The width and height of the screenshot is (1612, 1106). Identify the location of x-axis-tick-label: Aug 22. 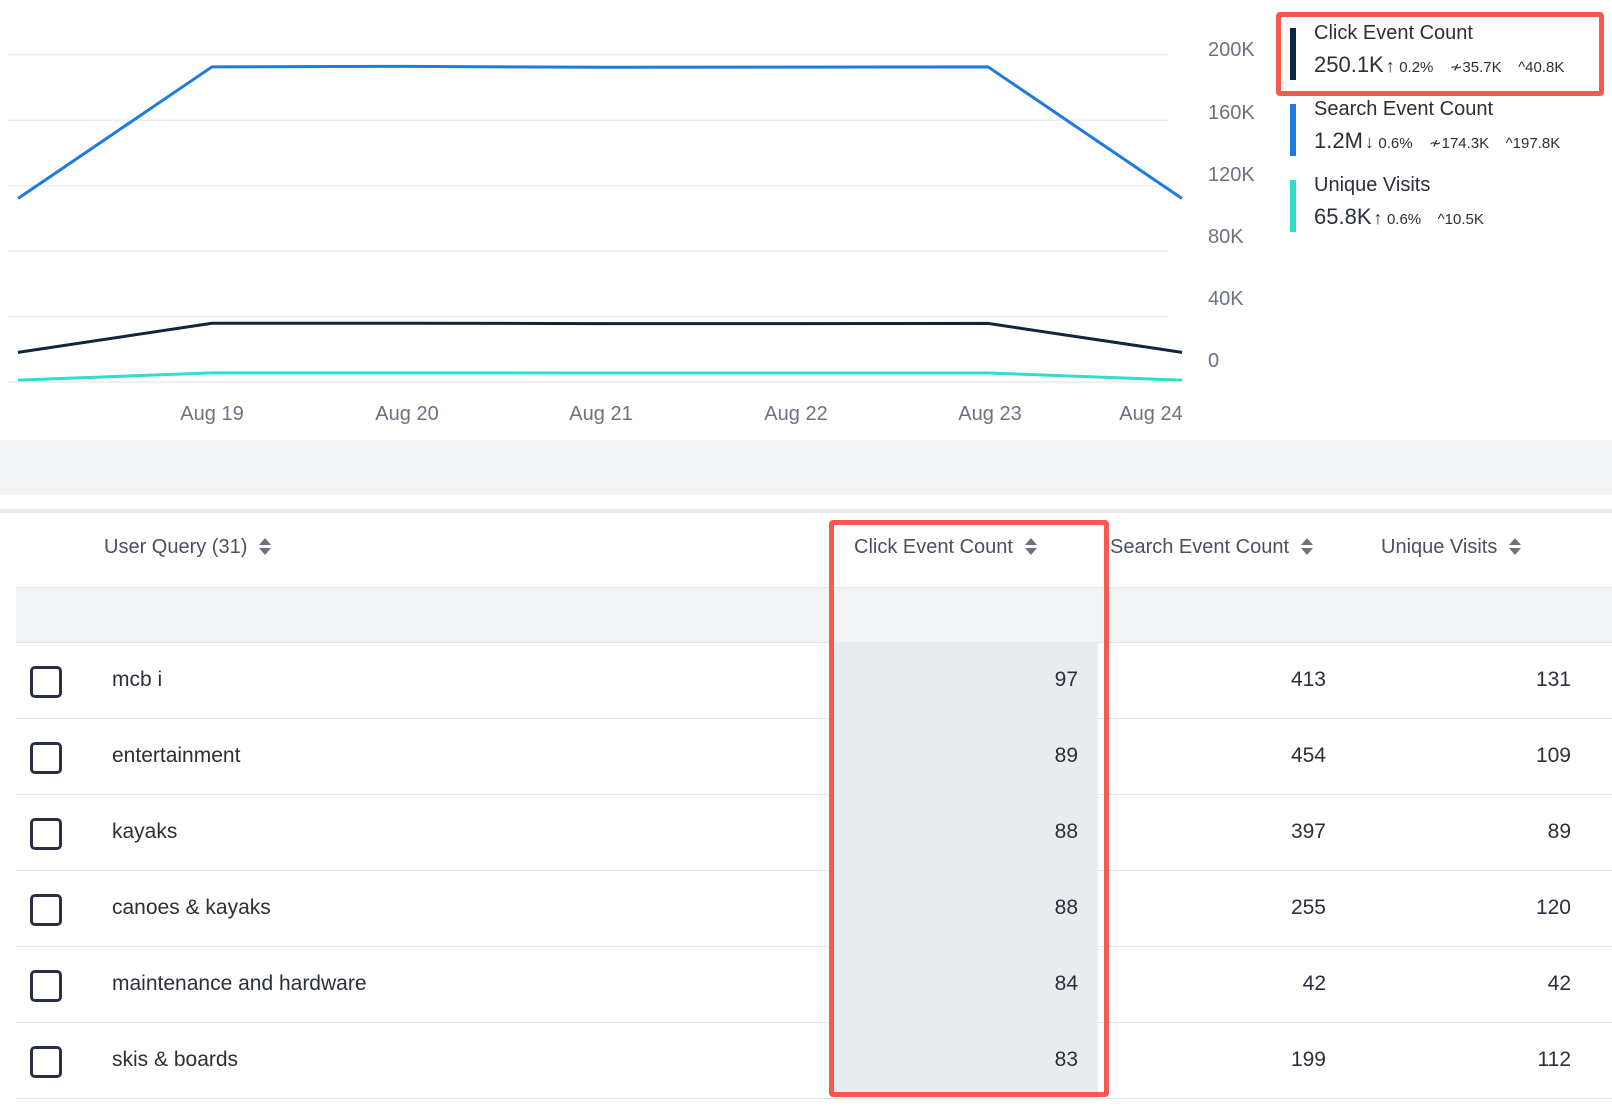
(795, 414).